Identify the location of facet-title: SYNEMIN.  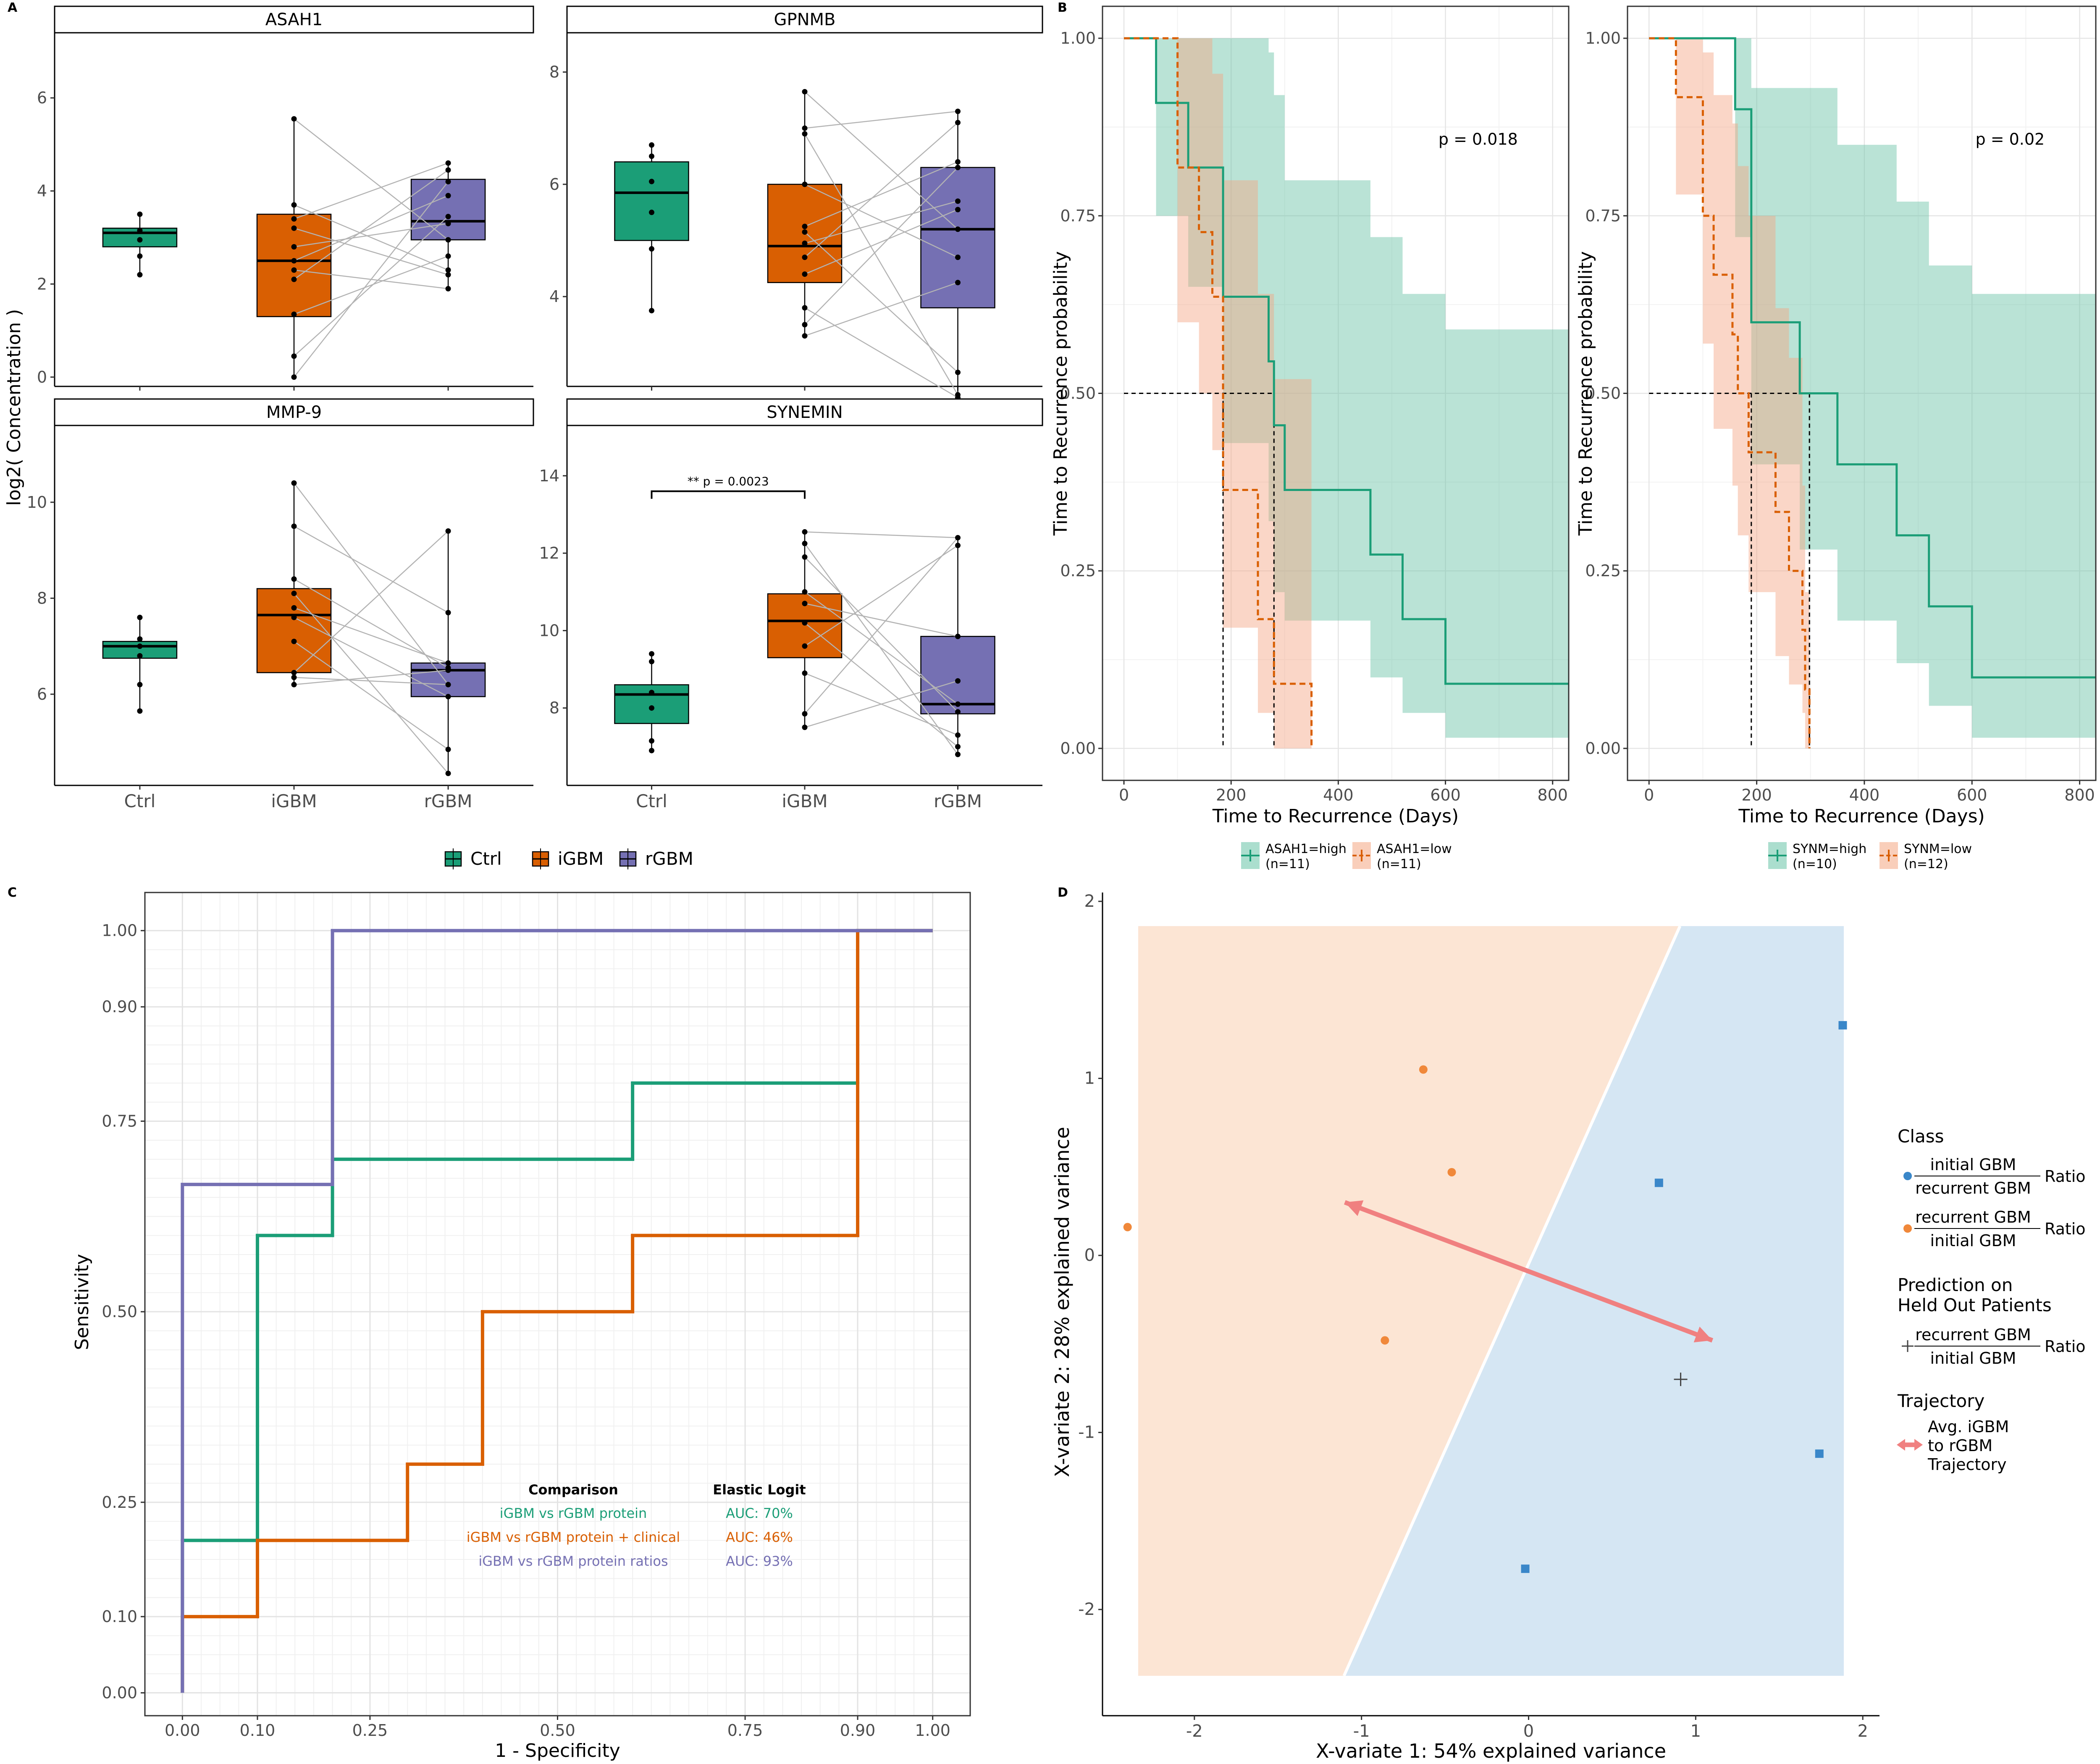
(804, 412).